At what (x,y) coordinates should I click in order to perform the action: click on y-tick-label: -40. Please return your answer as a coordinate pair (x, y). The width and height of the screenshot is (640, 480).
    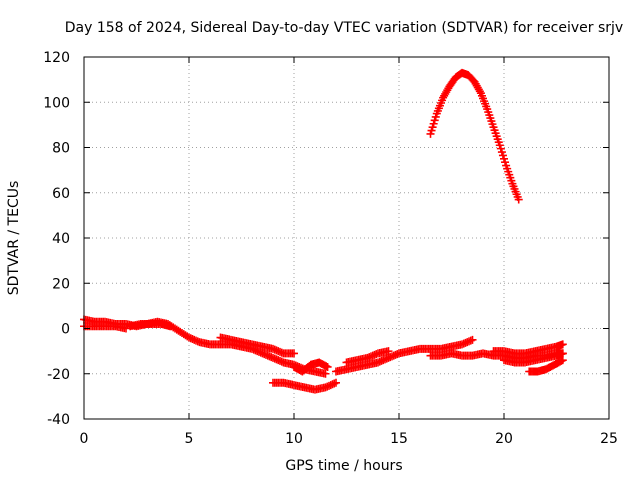
    Looking at the image, I should click on (58, 420).